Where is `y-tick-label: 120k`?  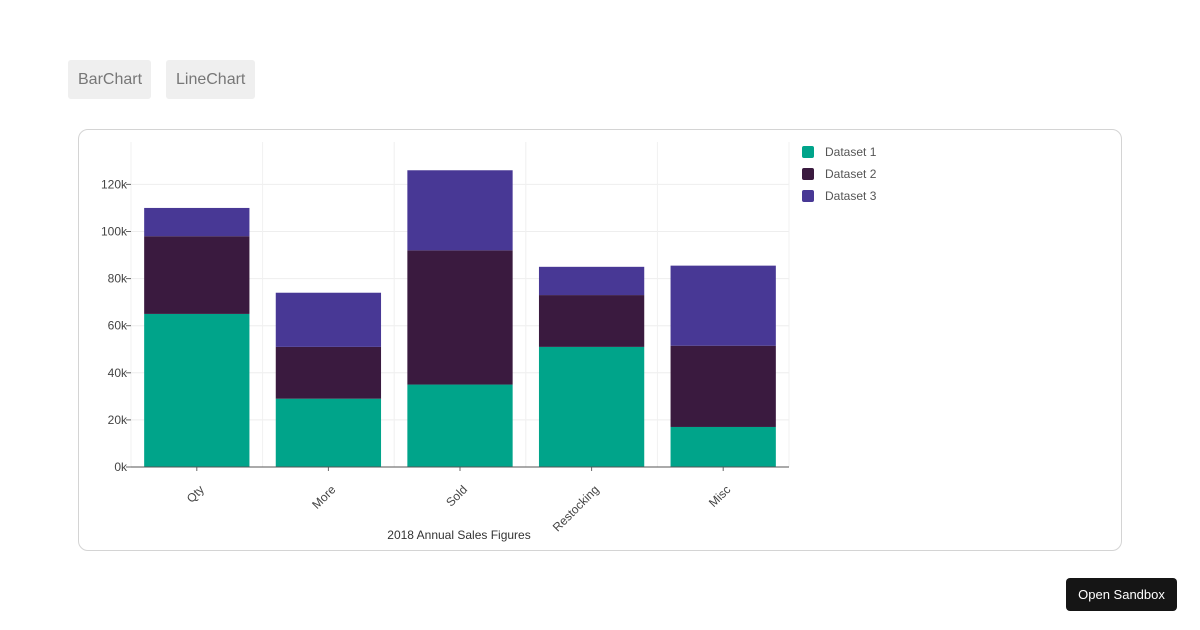
y-tick-label: 120k is located at coordinates (114, 184).